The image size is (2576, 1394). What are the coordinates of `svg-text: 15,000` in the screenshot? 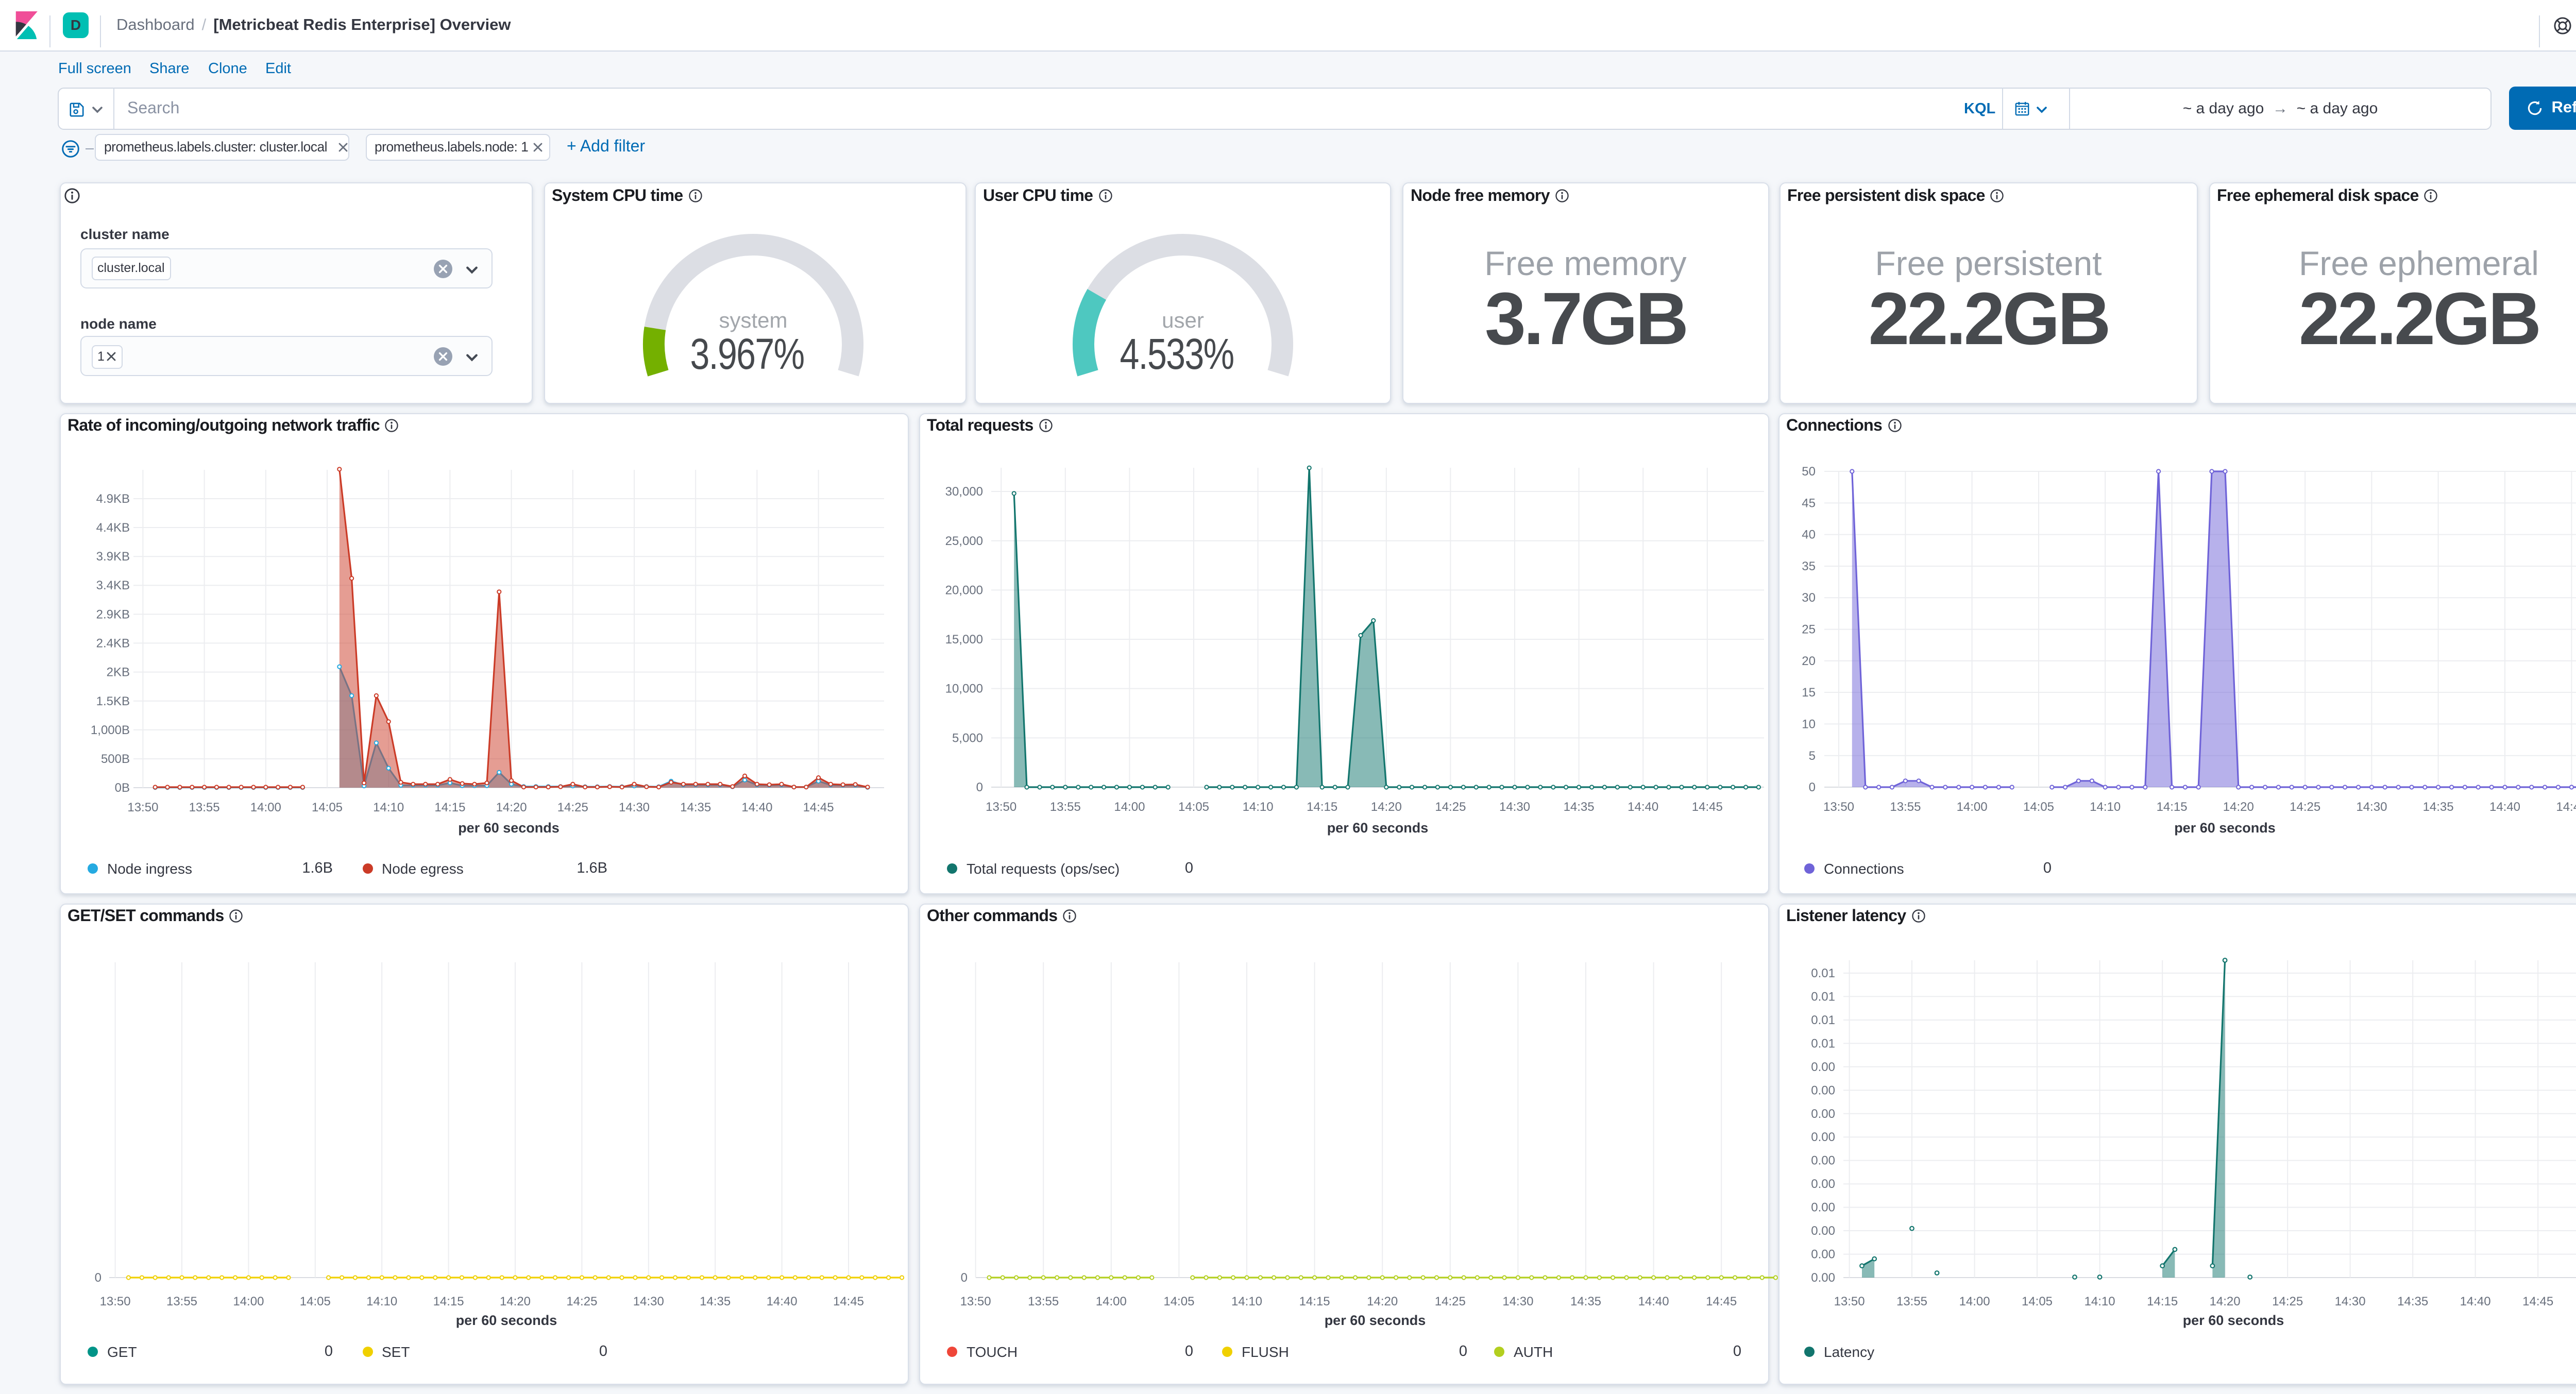 It's located at (964, 640).